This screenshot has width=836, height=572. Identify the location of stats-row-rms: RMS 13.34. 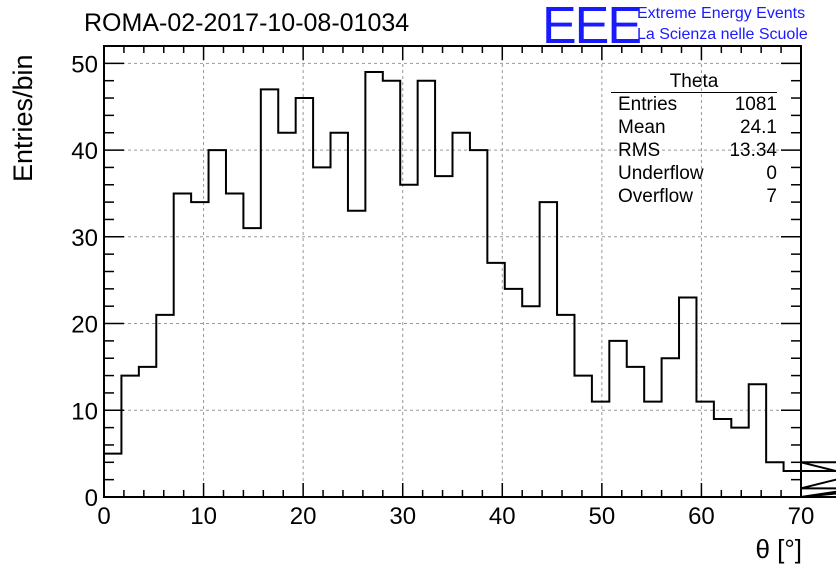
(694, 150).